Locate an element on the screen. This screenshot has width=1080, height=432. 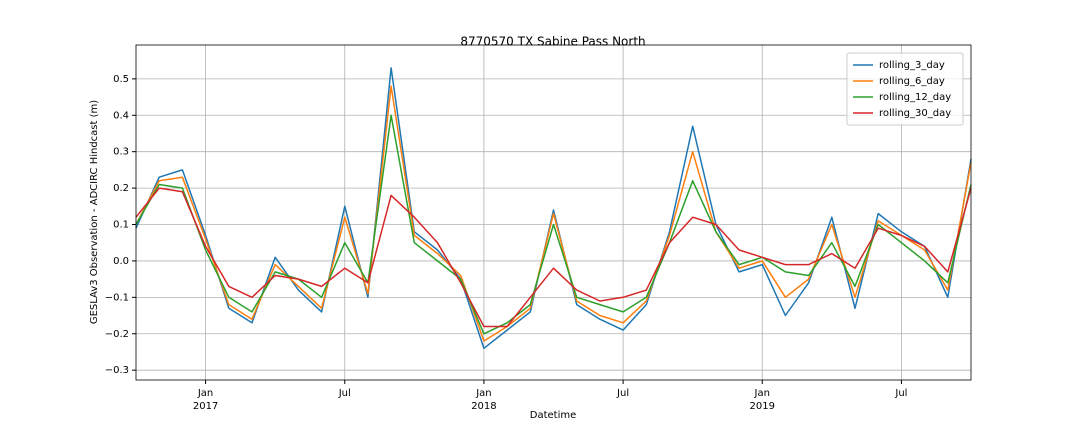
y-tick-label: −0.2 is located at coordinates (117, 334).